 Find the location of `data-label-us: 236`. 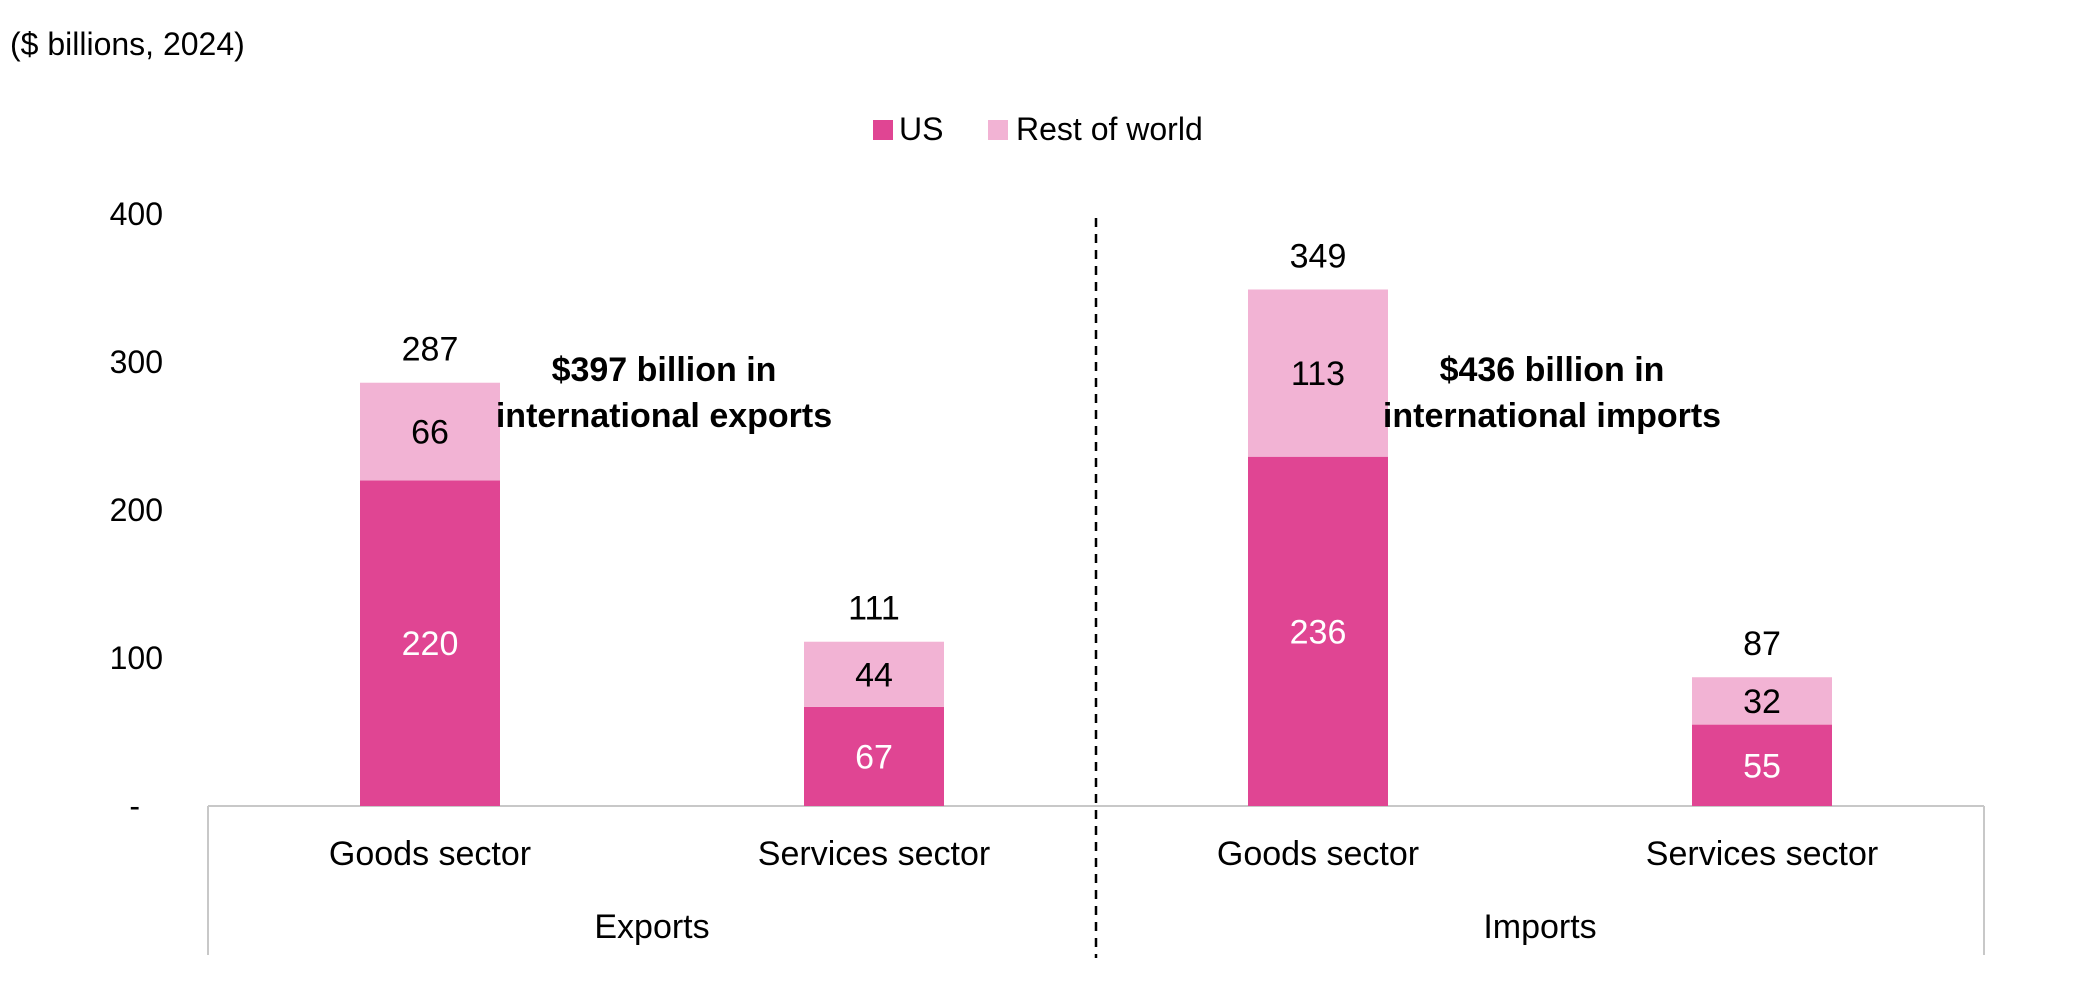

data-label-us: 236 is located at coordinates (1318, 632).